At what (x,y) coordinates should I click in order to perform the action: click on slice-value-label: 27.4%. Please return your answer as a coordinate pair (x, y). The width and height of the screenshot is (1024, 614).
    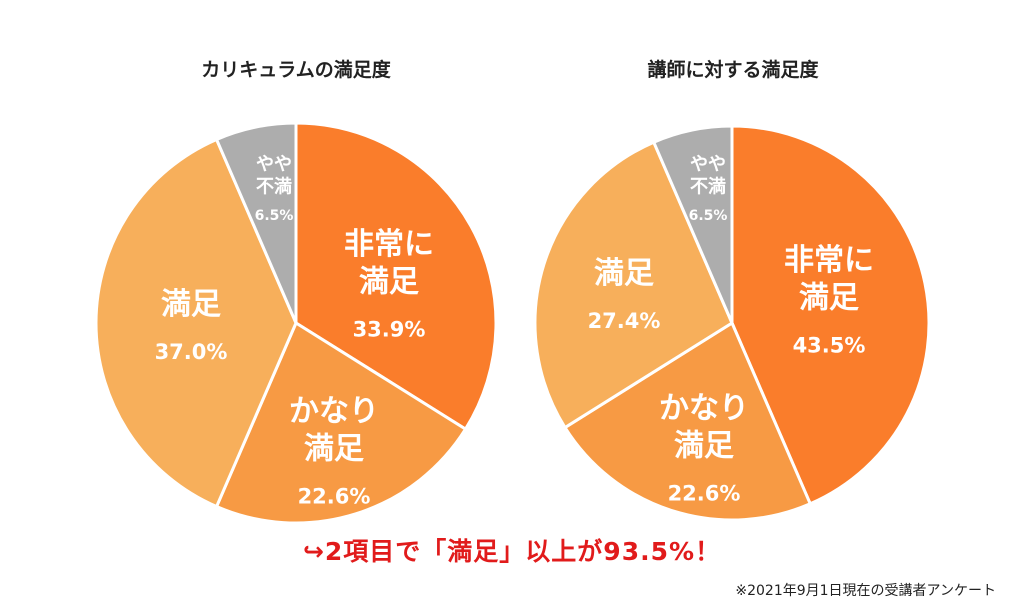
    Looking at the image, I should click on (624, 321).